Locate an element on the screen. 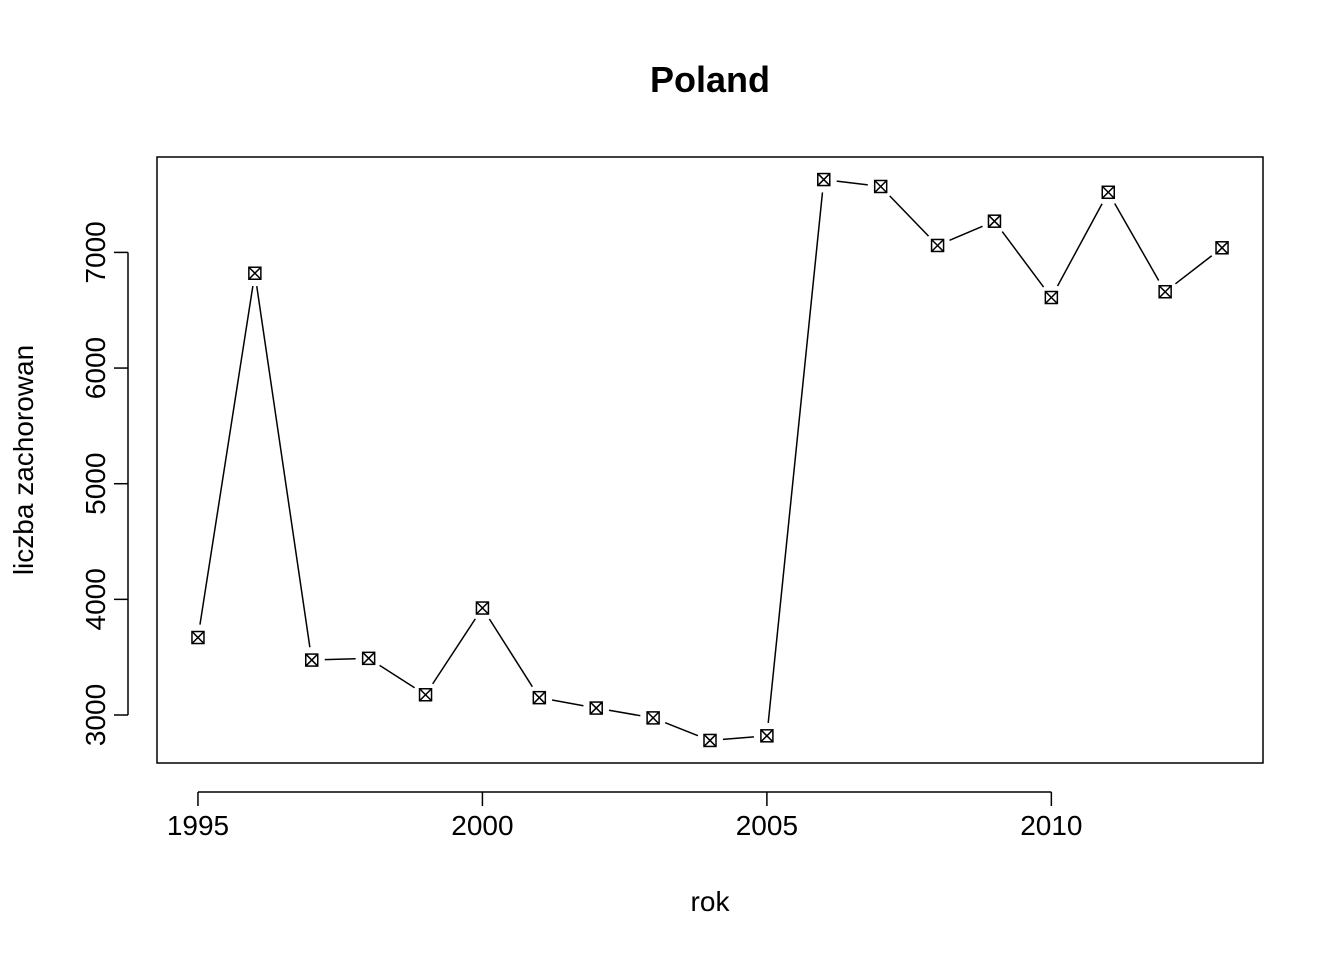 Image resolution: width=1344 pixels, height=960 pixels. y-axis: 3000 4000 5000 6000 7000 is located at coordinates (104, 483).